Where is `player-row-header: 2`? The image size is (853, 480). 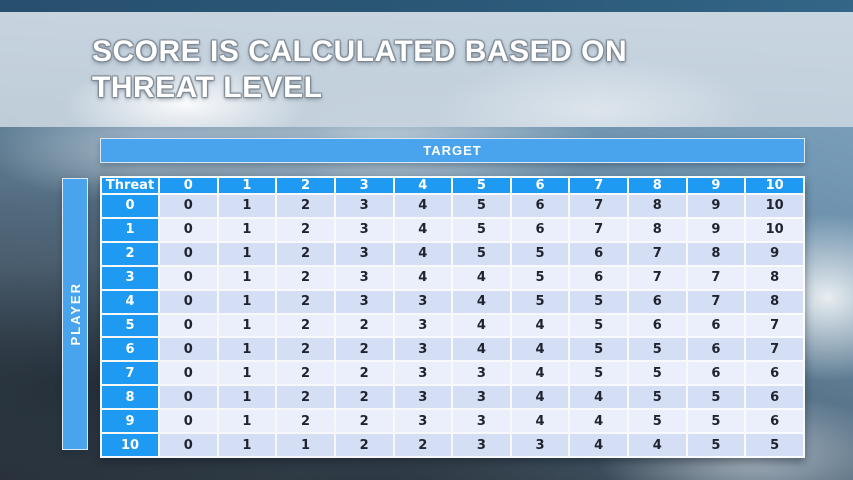 player-row-header: 2 is located at coordinates (130, 253).